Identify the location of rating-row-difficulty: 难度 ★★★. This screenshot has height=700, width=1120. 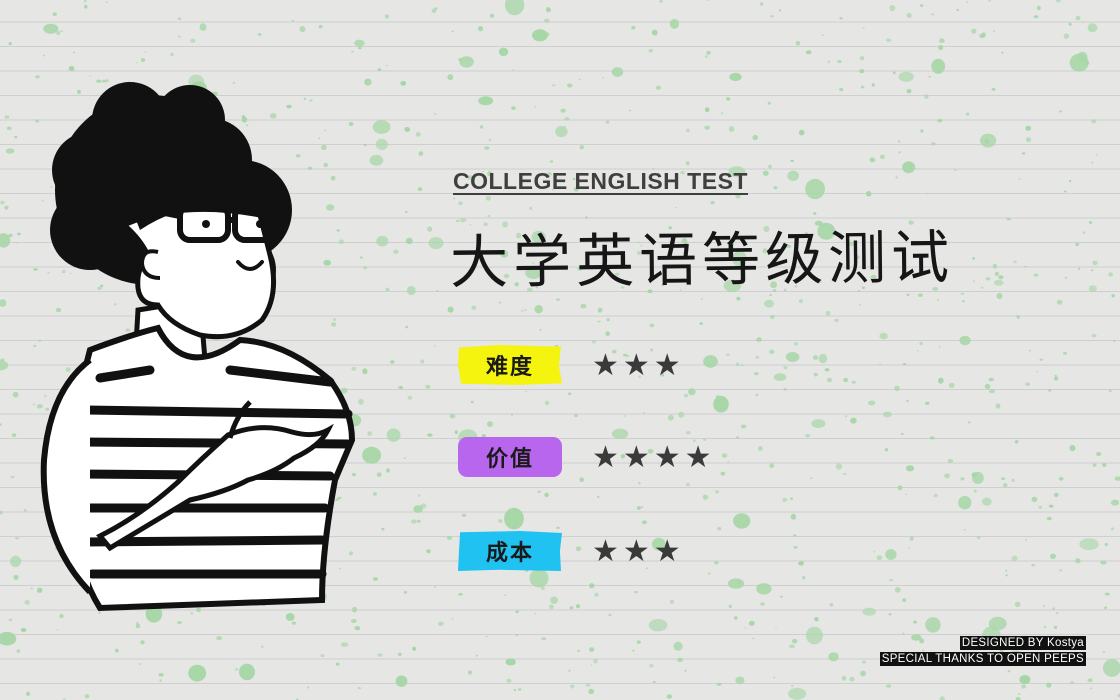
(571, 365).